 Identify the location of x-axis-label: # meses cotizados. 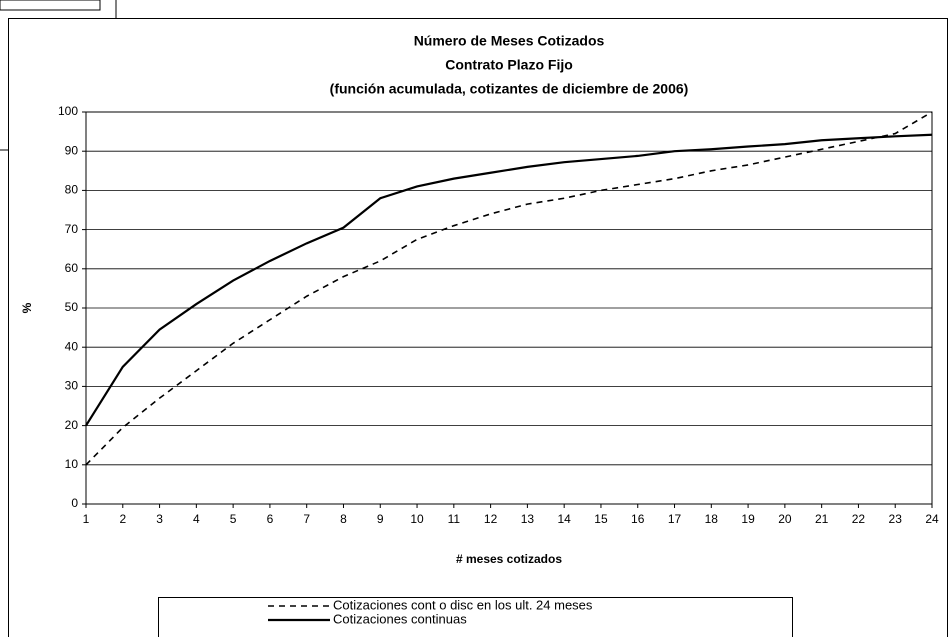
(509, 559).